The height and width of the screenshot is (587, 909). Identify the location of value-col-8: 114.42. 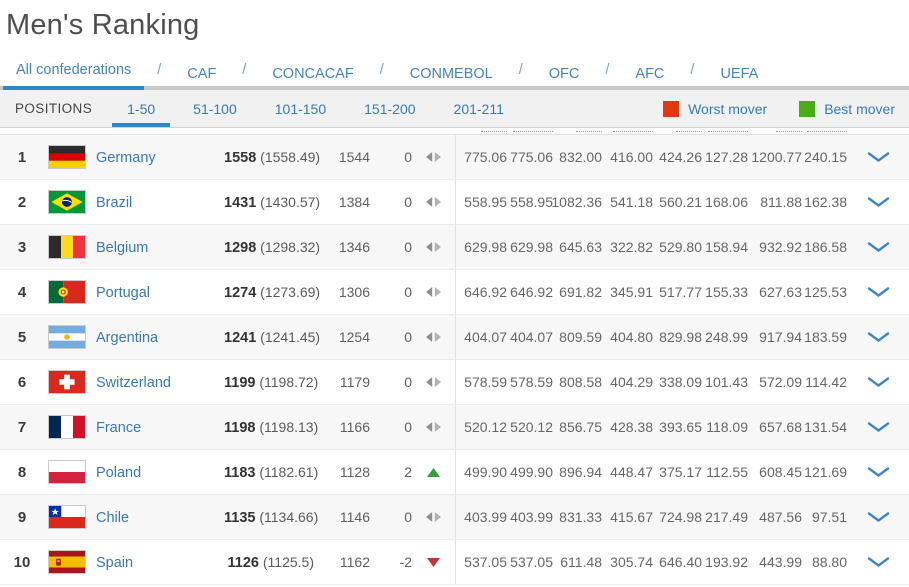
(826, 382).